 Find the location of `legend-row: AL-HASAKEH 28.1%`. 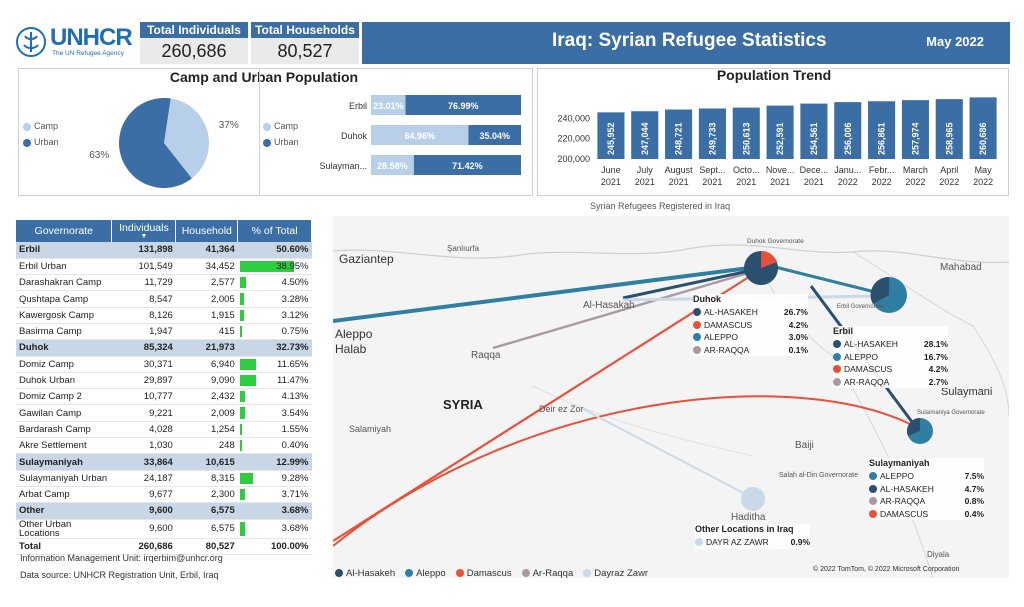

legend-row: AL-HASAKEH 28.1% is located at coordinates (890, 344).